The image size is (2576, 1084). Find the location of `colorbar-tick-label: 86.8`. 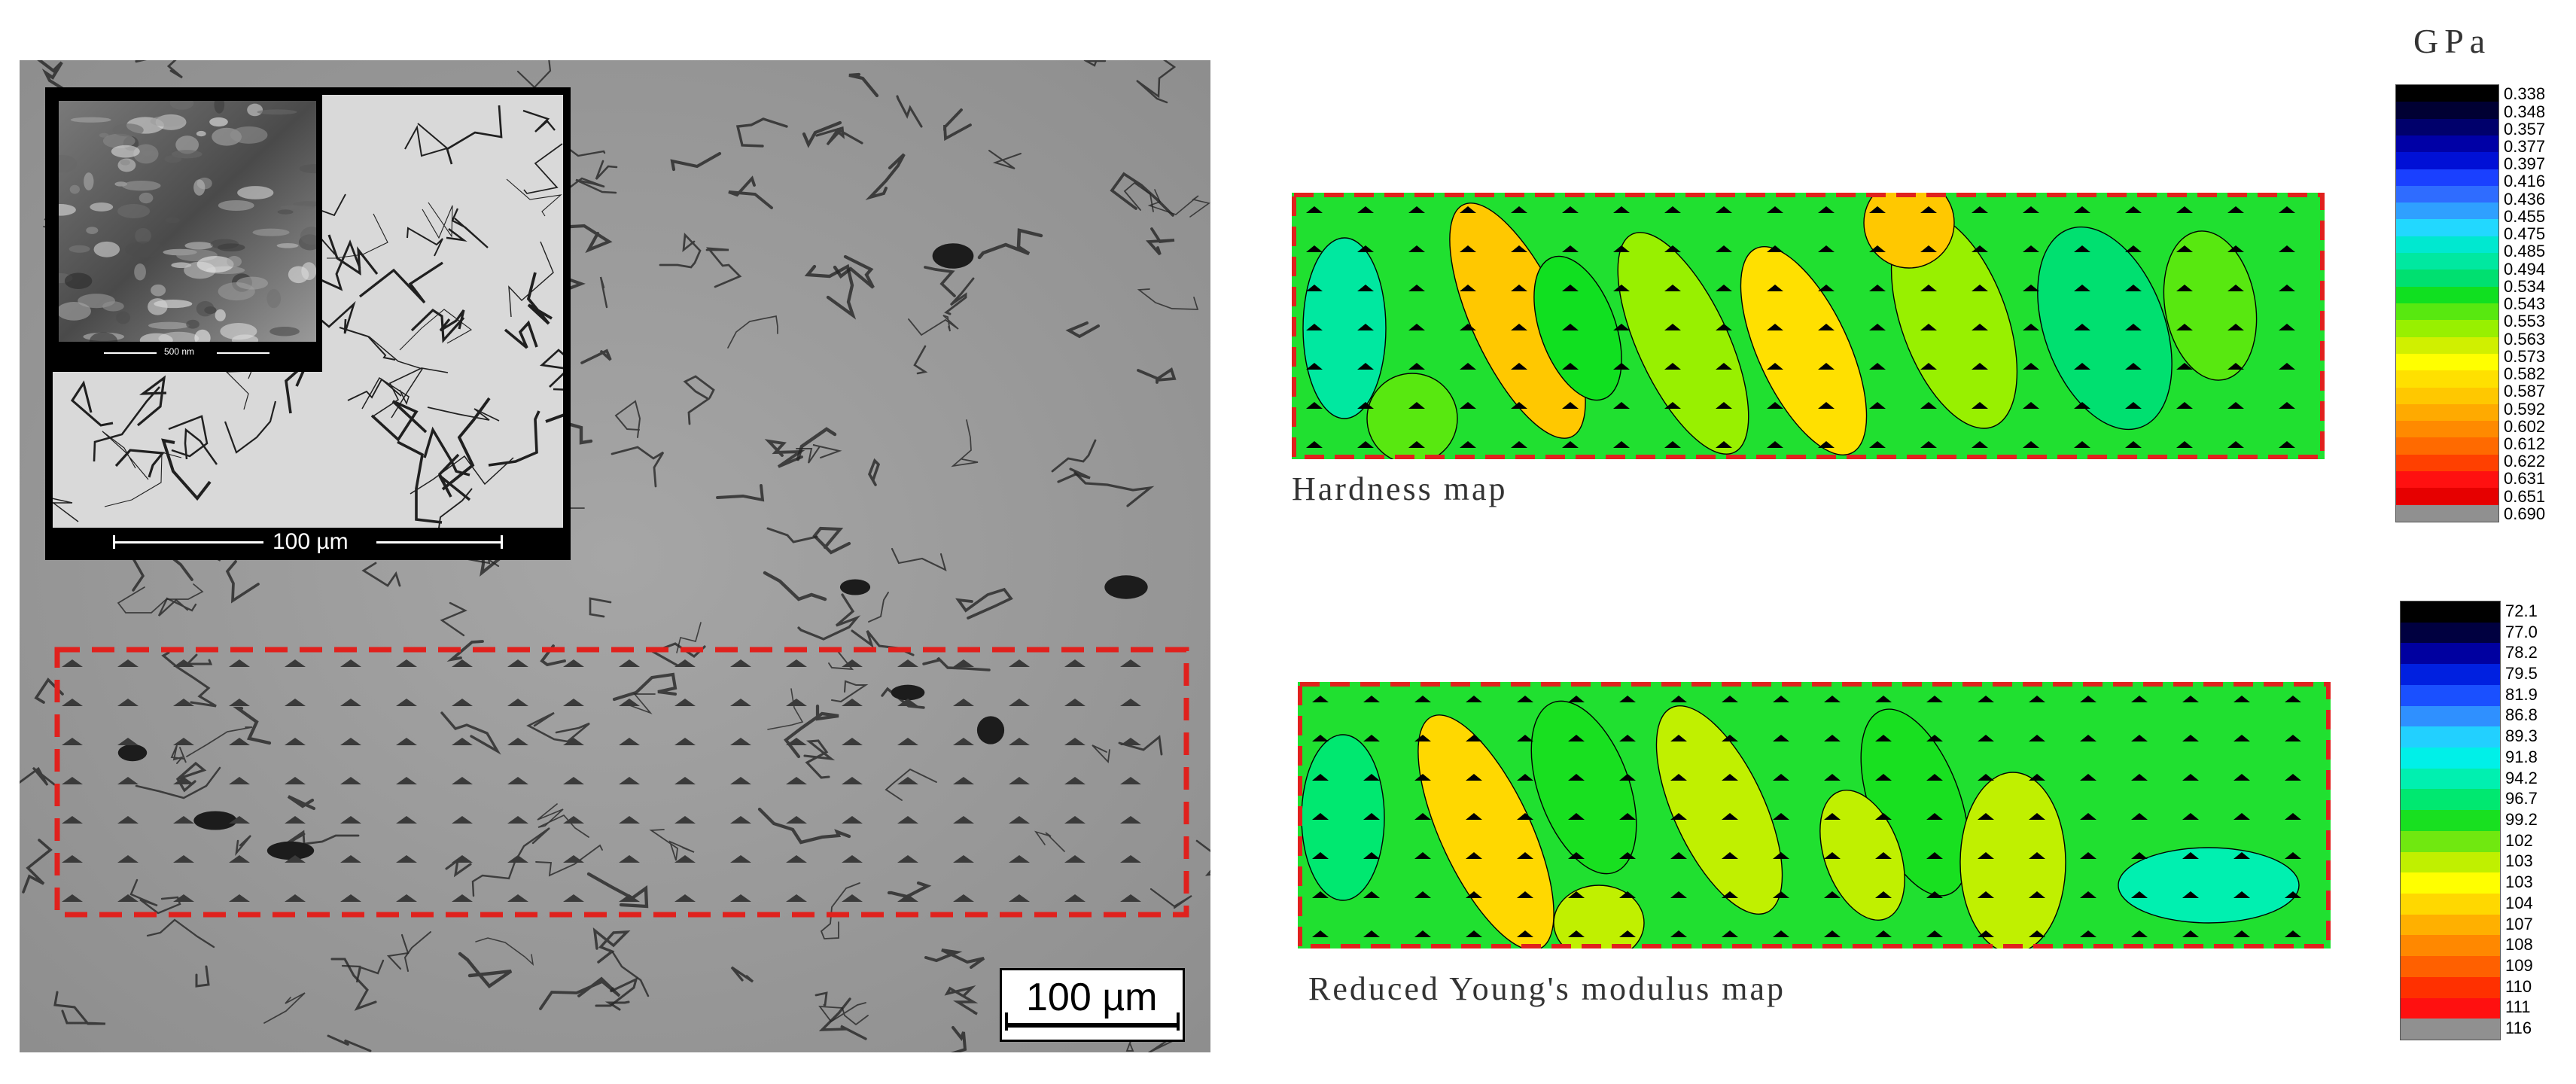

colorbar-tick-label: 86.8 is located at coordinates (2521, 715).